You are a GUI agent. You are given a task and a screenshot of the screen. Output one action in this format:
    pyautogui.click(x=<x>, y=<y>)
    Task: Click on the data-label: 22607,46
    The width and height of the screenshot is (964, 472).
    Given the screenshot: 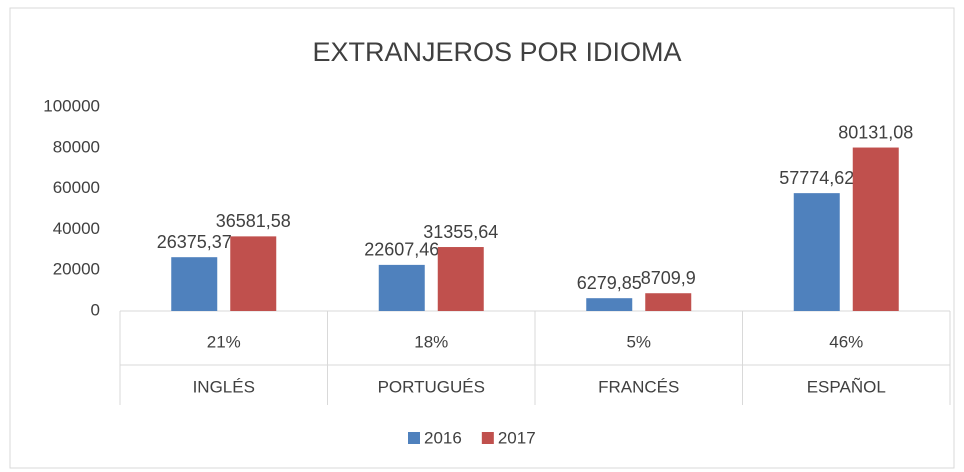 What is the action you would take?
    pyautogui.click(x=401, y=250)
    